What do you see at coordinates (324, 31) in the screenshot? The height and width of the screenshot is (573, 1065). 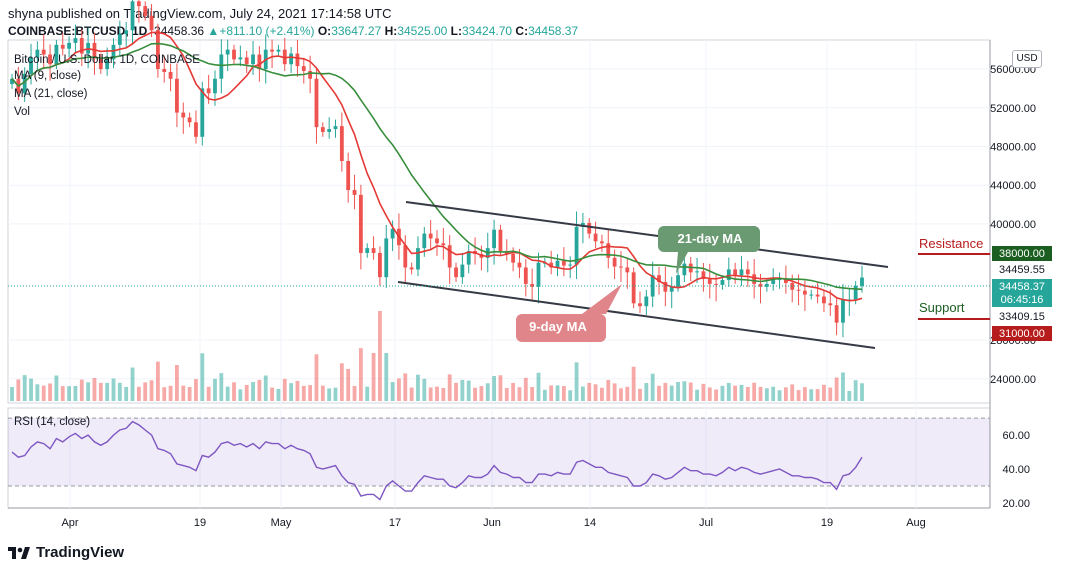 I see `open-label: O:` at bounding box center [324, 31].